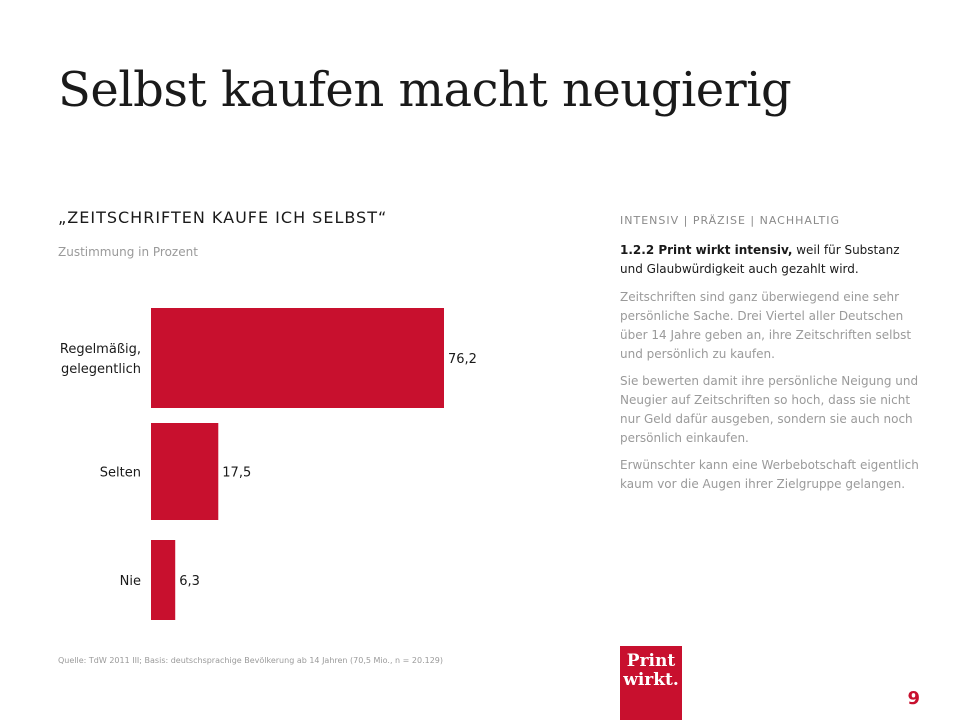  What do you see at coordinates (223, 217) in the screenshot?
I see `chart-title: „ZEITSCHRIFTEN KAUFE ICH SELBST“` at bounding box center [223, 217].